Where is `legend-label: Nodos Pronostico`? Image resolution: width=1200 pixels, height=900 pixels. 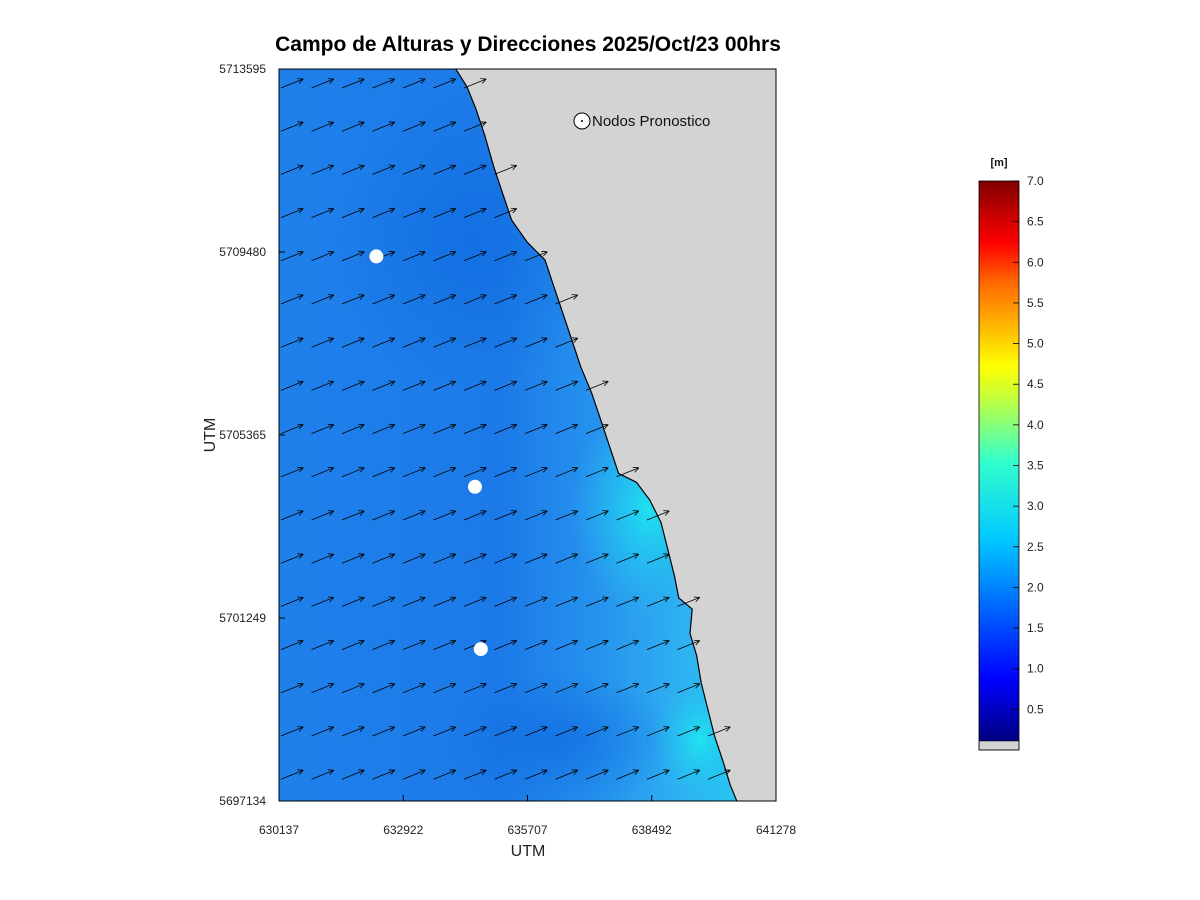
legend-label: Nodos Pronostico is located at coordinates (651, 121).